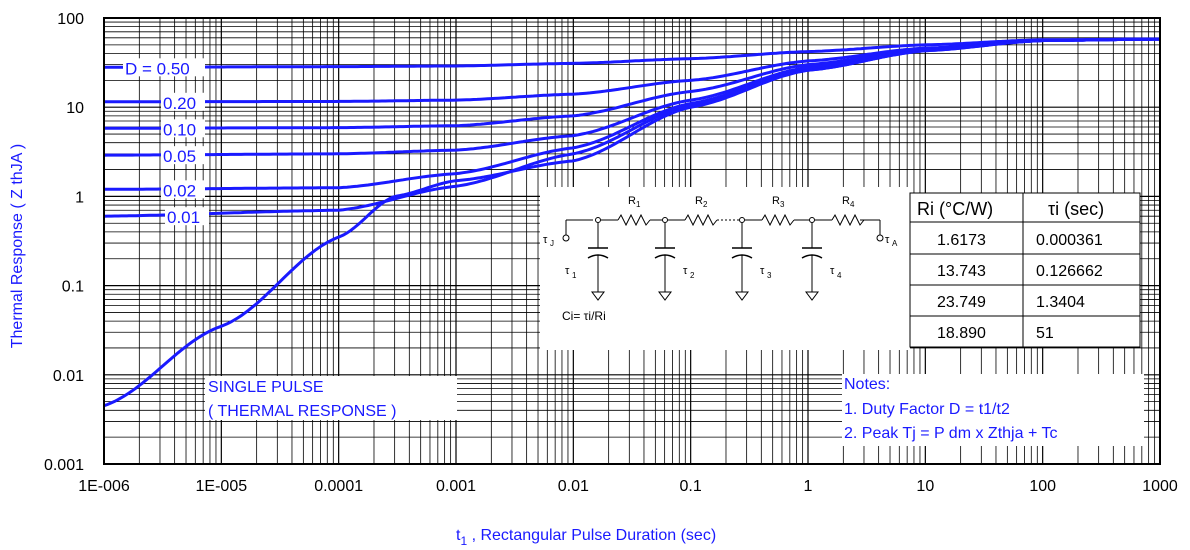 Image resolution: width=1190 pixels, height=550 pixels. Describe the element at coordinates (925, 486) in the screenshot. I see `x-tick-label: 10` at that location.